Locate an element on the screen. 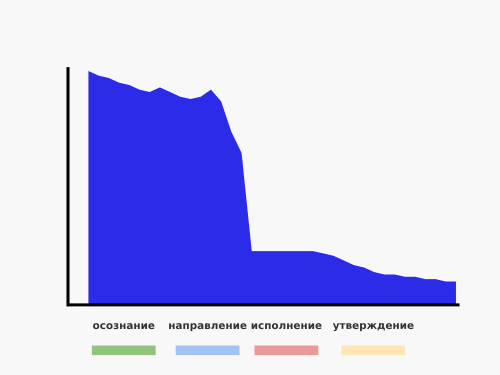 This screenshot has width=500, height=375. text: осознание is located at coordinates (123, 326).